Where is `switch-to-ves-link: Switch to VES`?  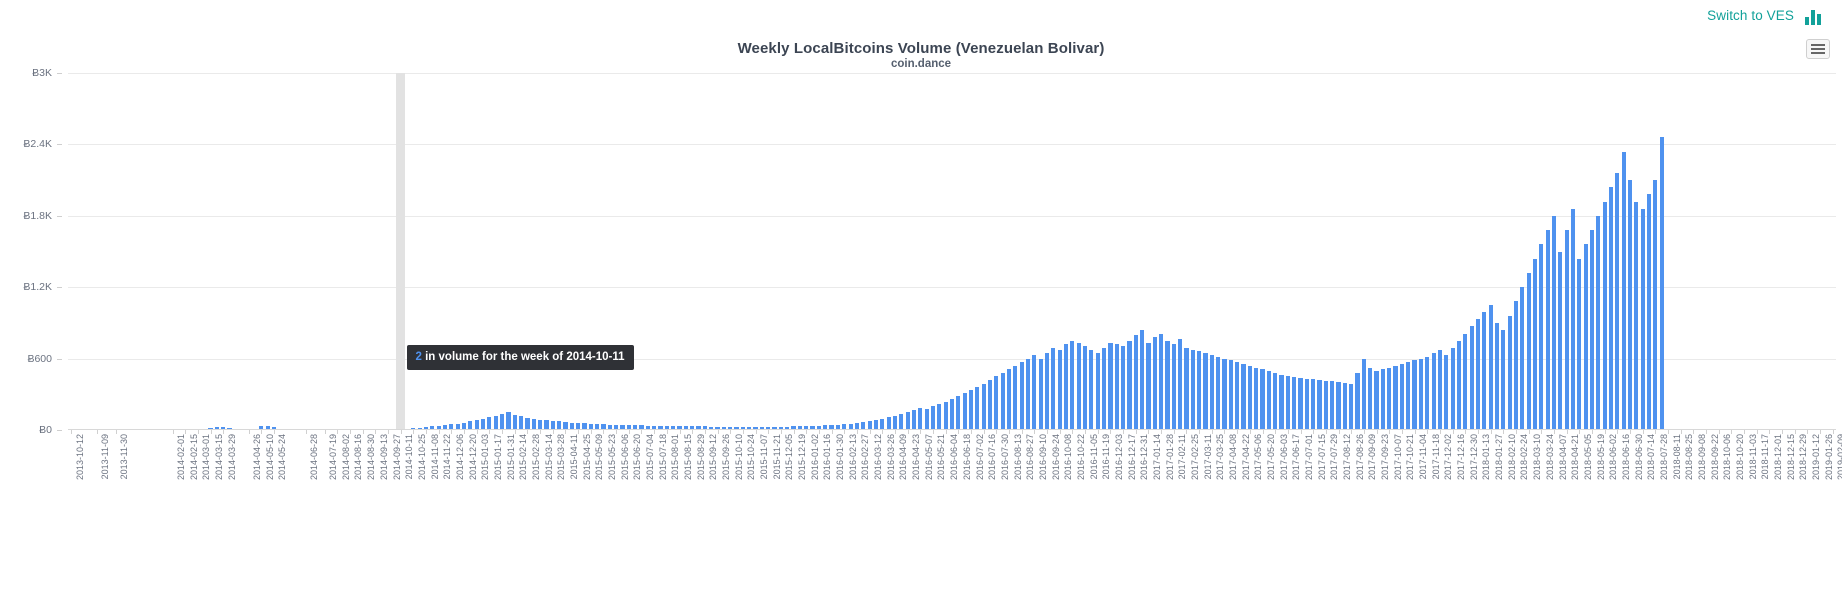 switch-to-ves-link: Switch to VES is located at coordinates (1750, 15).